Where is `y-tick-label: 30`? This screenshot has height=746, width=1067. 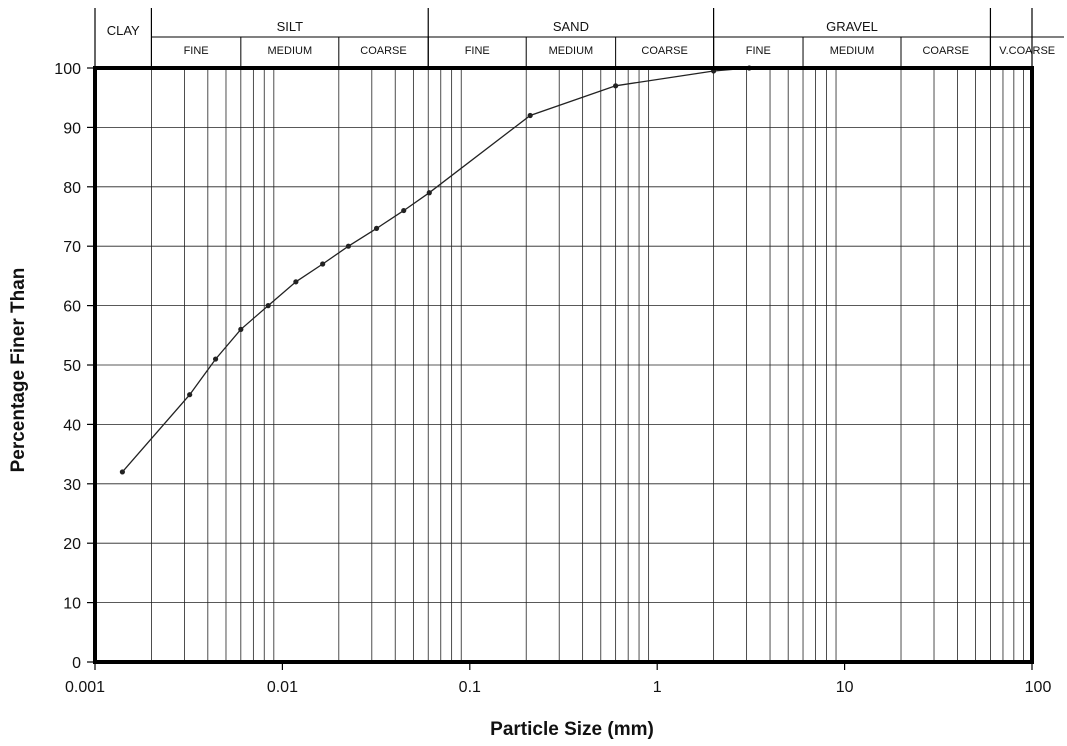
y-tick-label: 30 is located at coordinates (72, 485).